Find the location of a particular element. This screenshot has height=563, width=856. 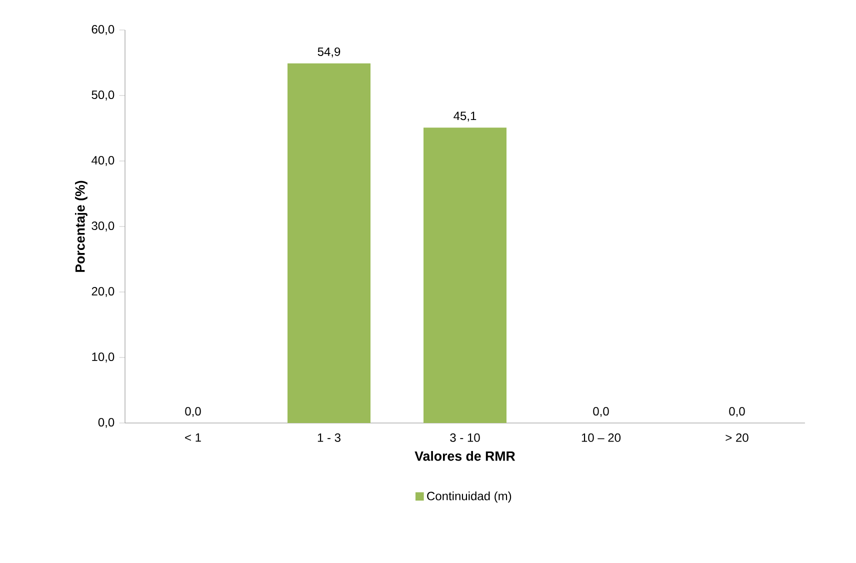

x-tick-label: < 1 is located at coordinates (193, 437).